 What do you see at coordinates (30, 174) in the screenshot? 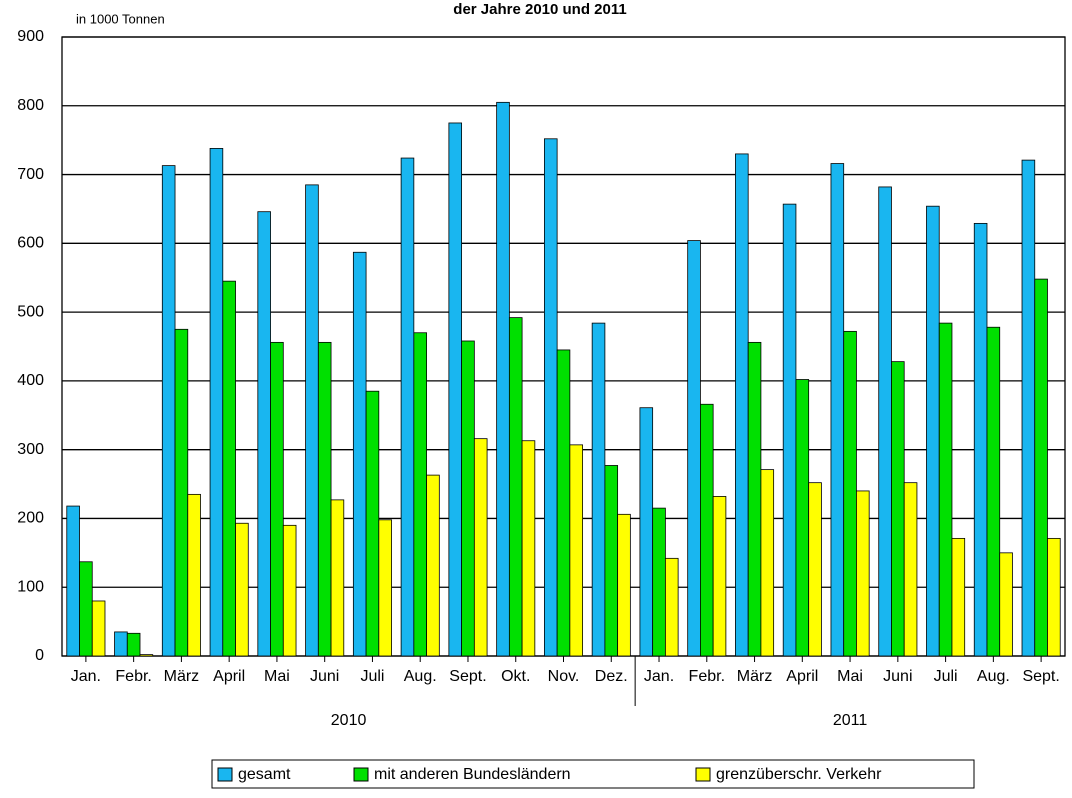
I see `y-tick-label: 700` at bounding box center [30, 174].